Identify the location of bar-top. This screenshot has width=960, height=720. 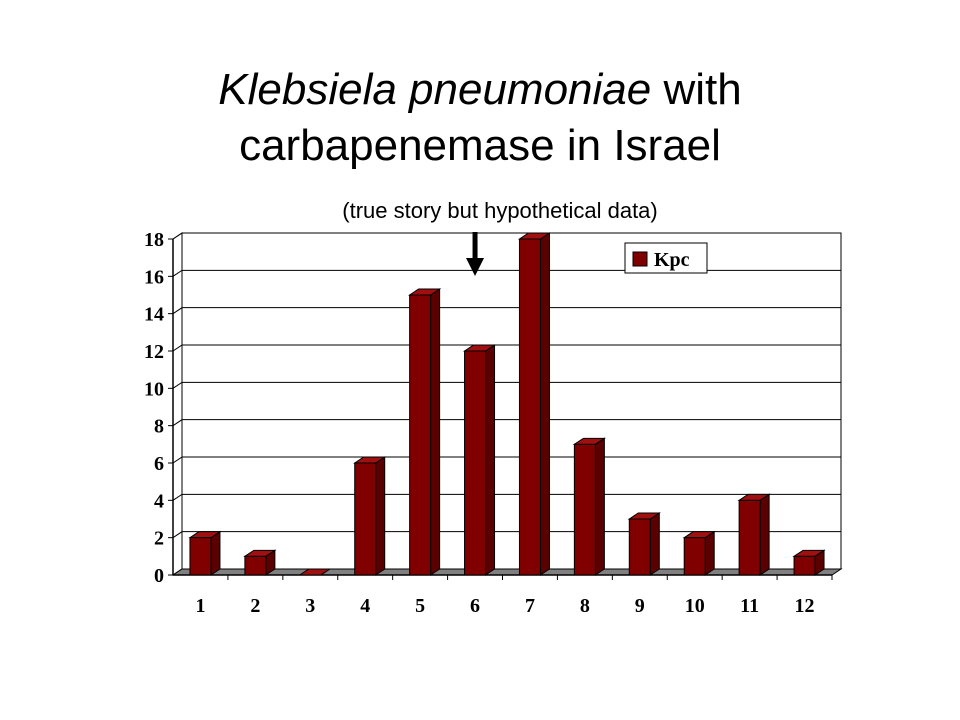
(315, 572).